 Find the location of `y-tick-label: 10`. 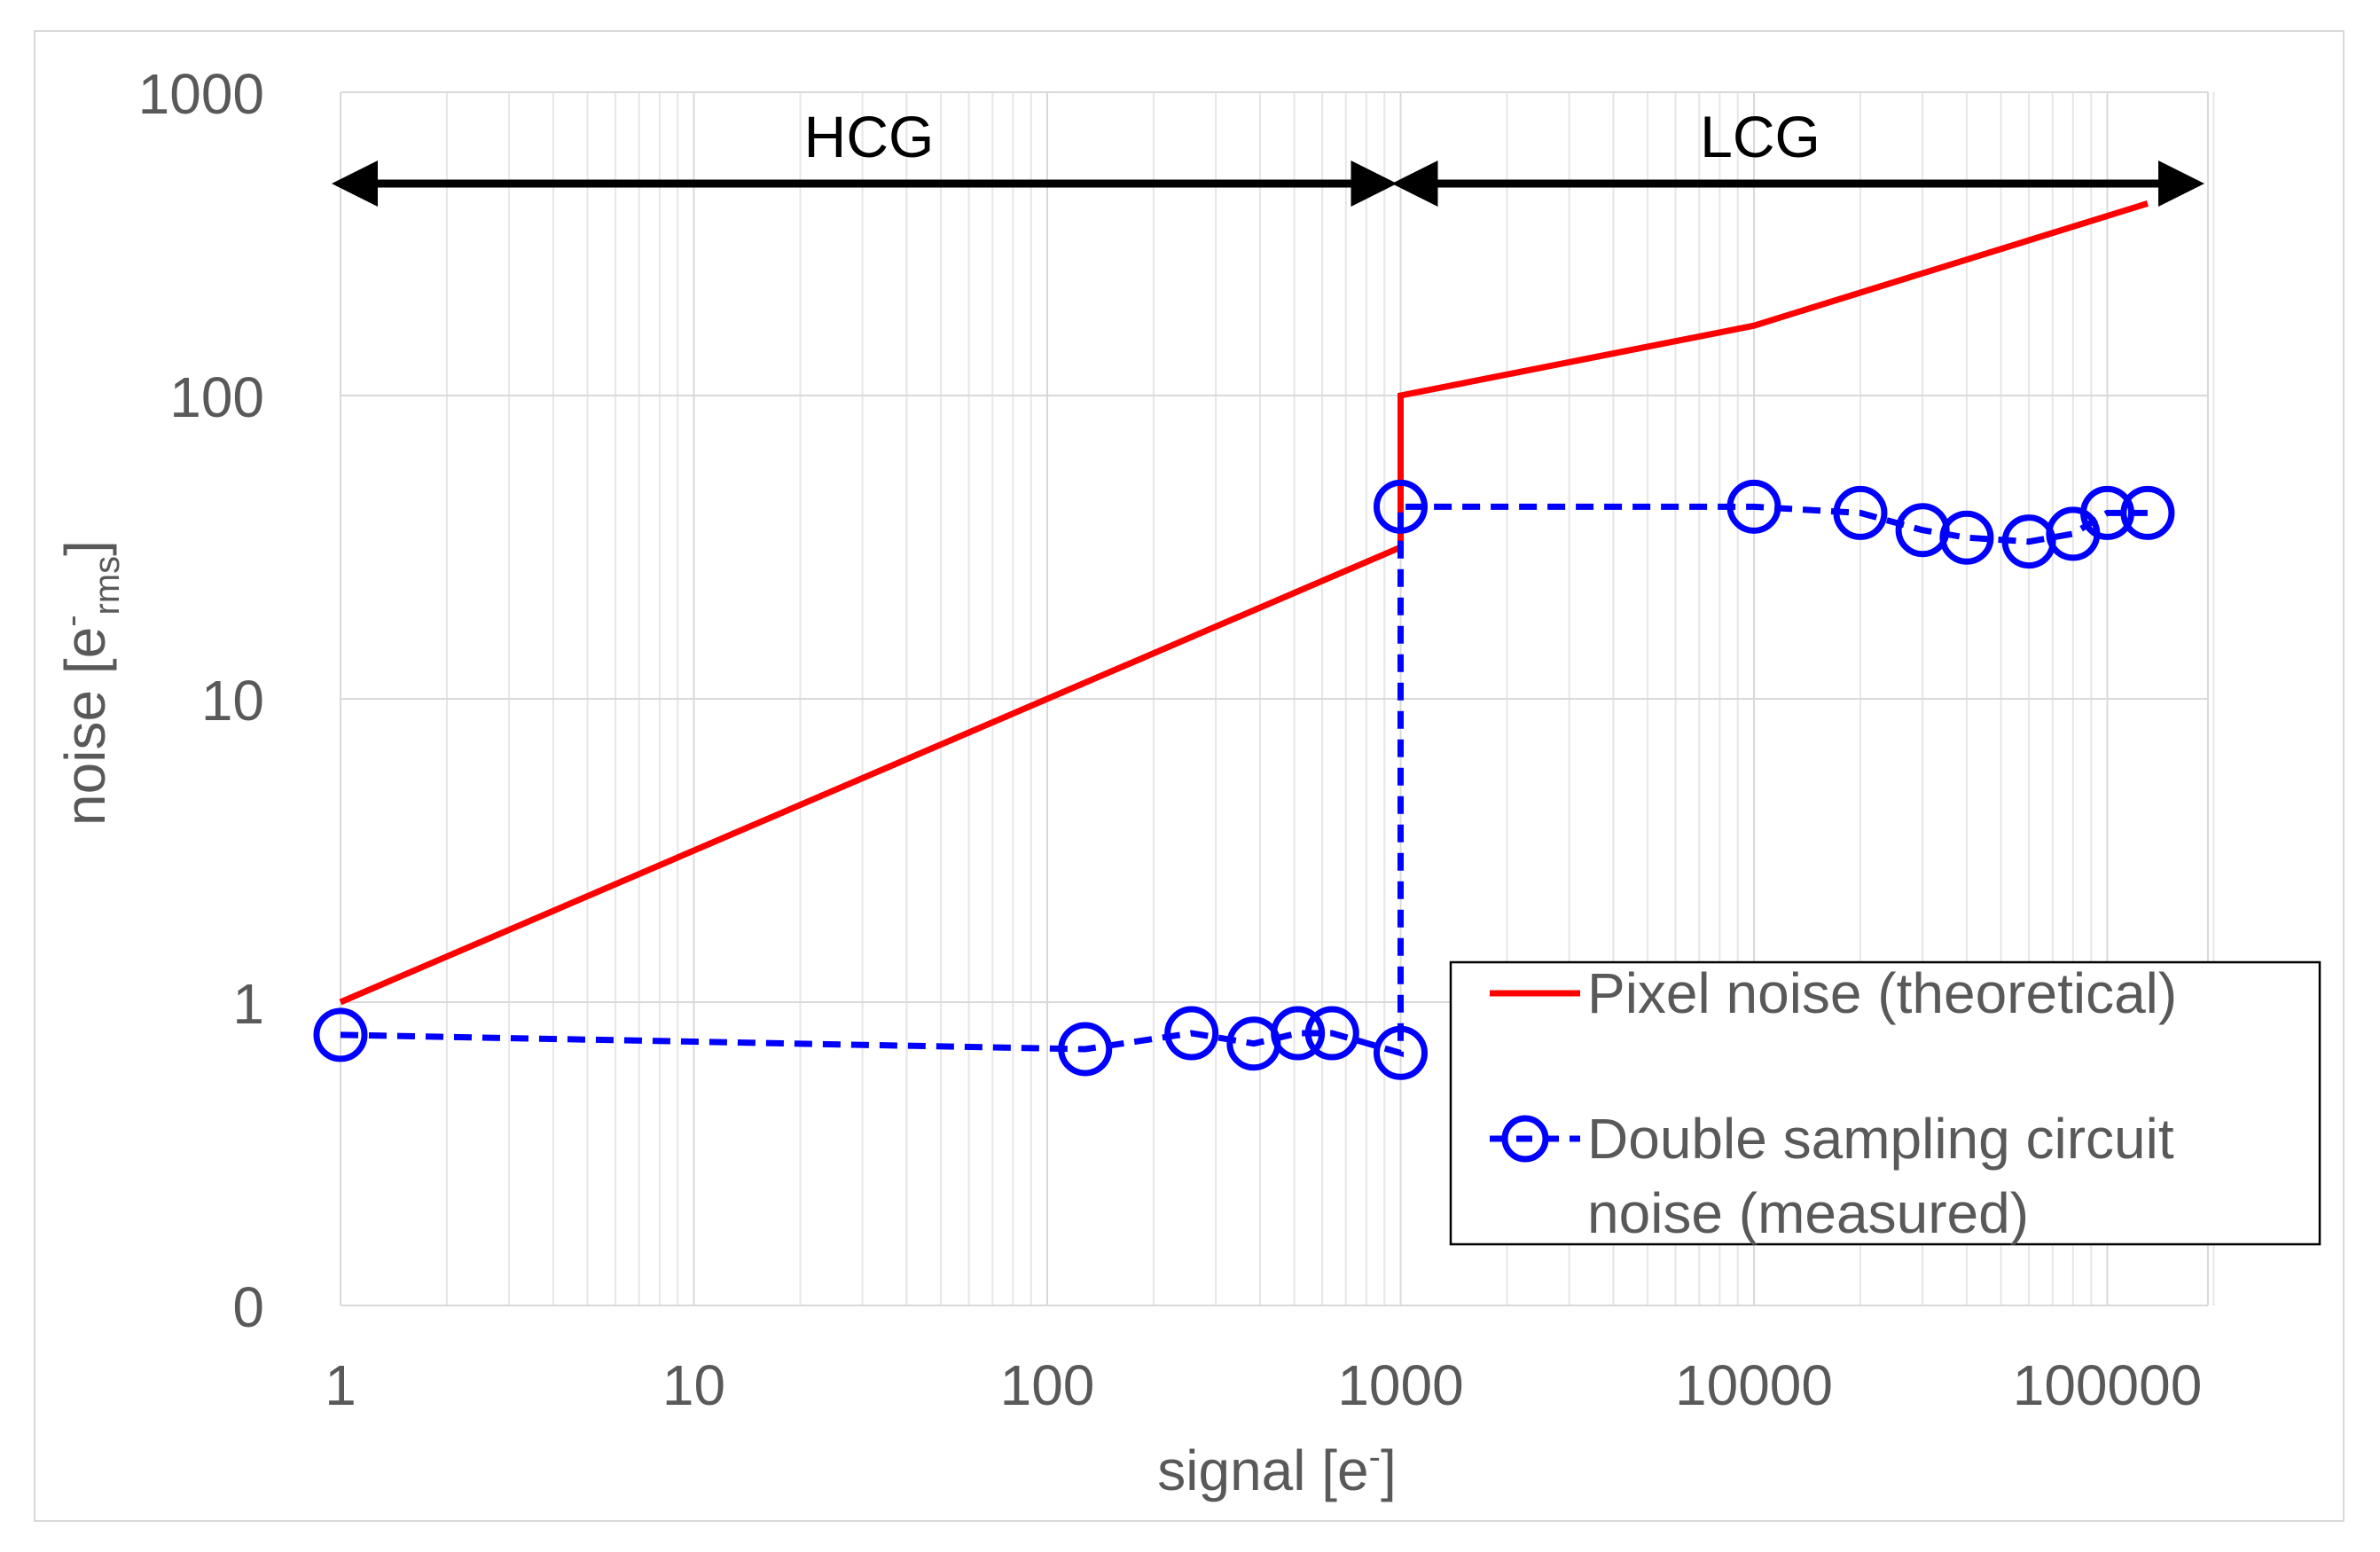

y-tick-label: 10 is located at coordinates (232, 701).